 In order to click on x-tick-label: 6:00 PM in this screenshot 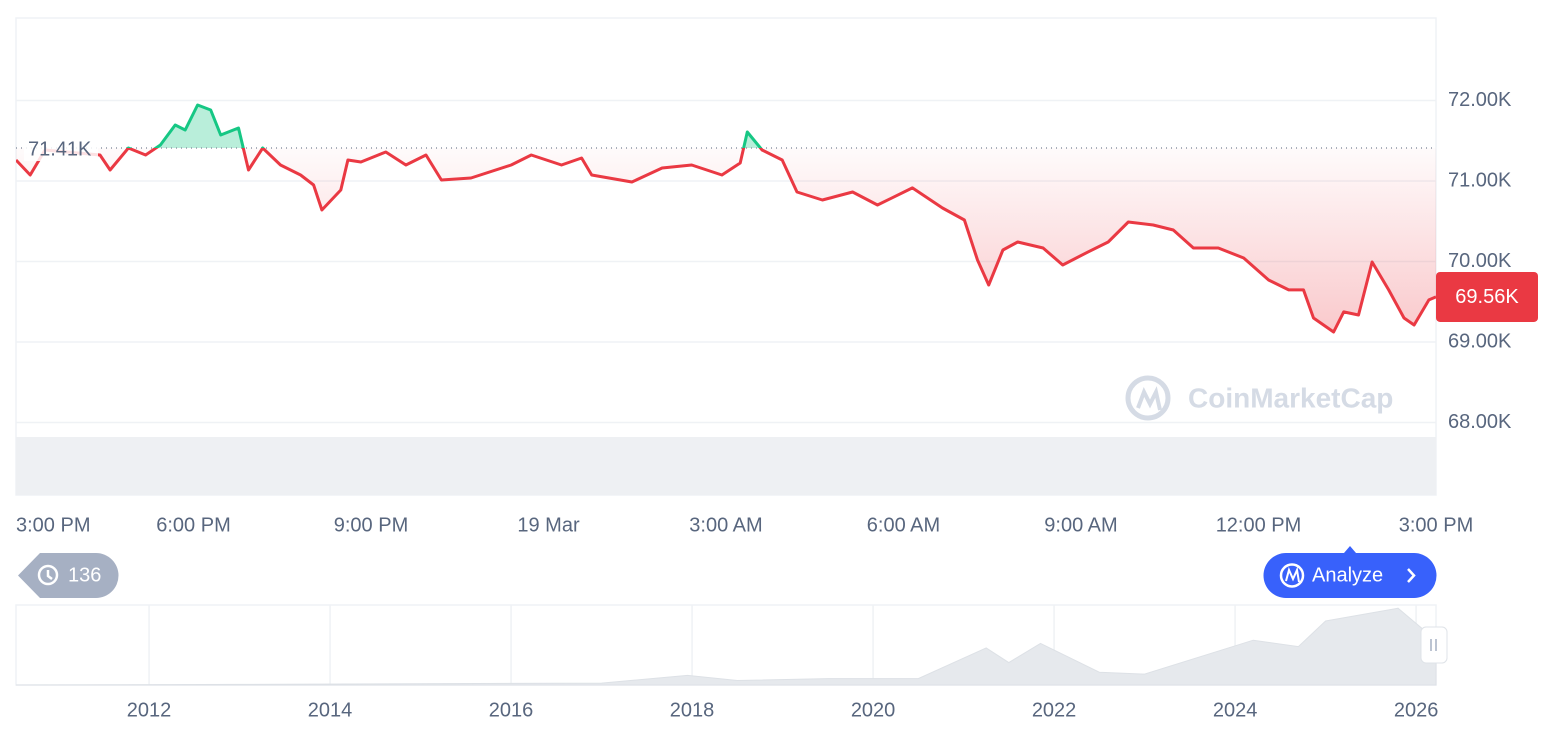, I will do `click(193, 525)`.